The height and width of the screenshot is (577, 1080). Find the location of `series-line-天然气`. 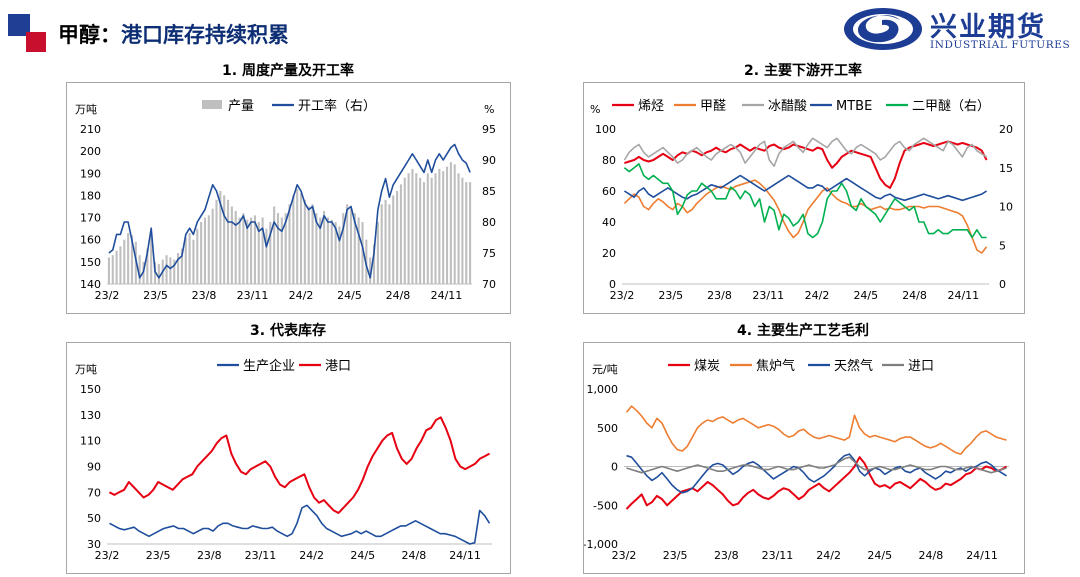

series-line-天然气 is located at coordinates (816, 473).